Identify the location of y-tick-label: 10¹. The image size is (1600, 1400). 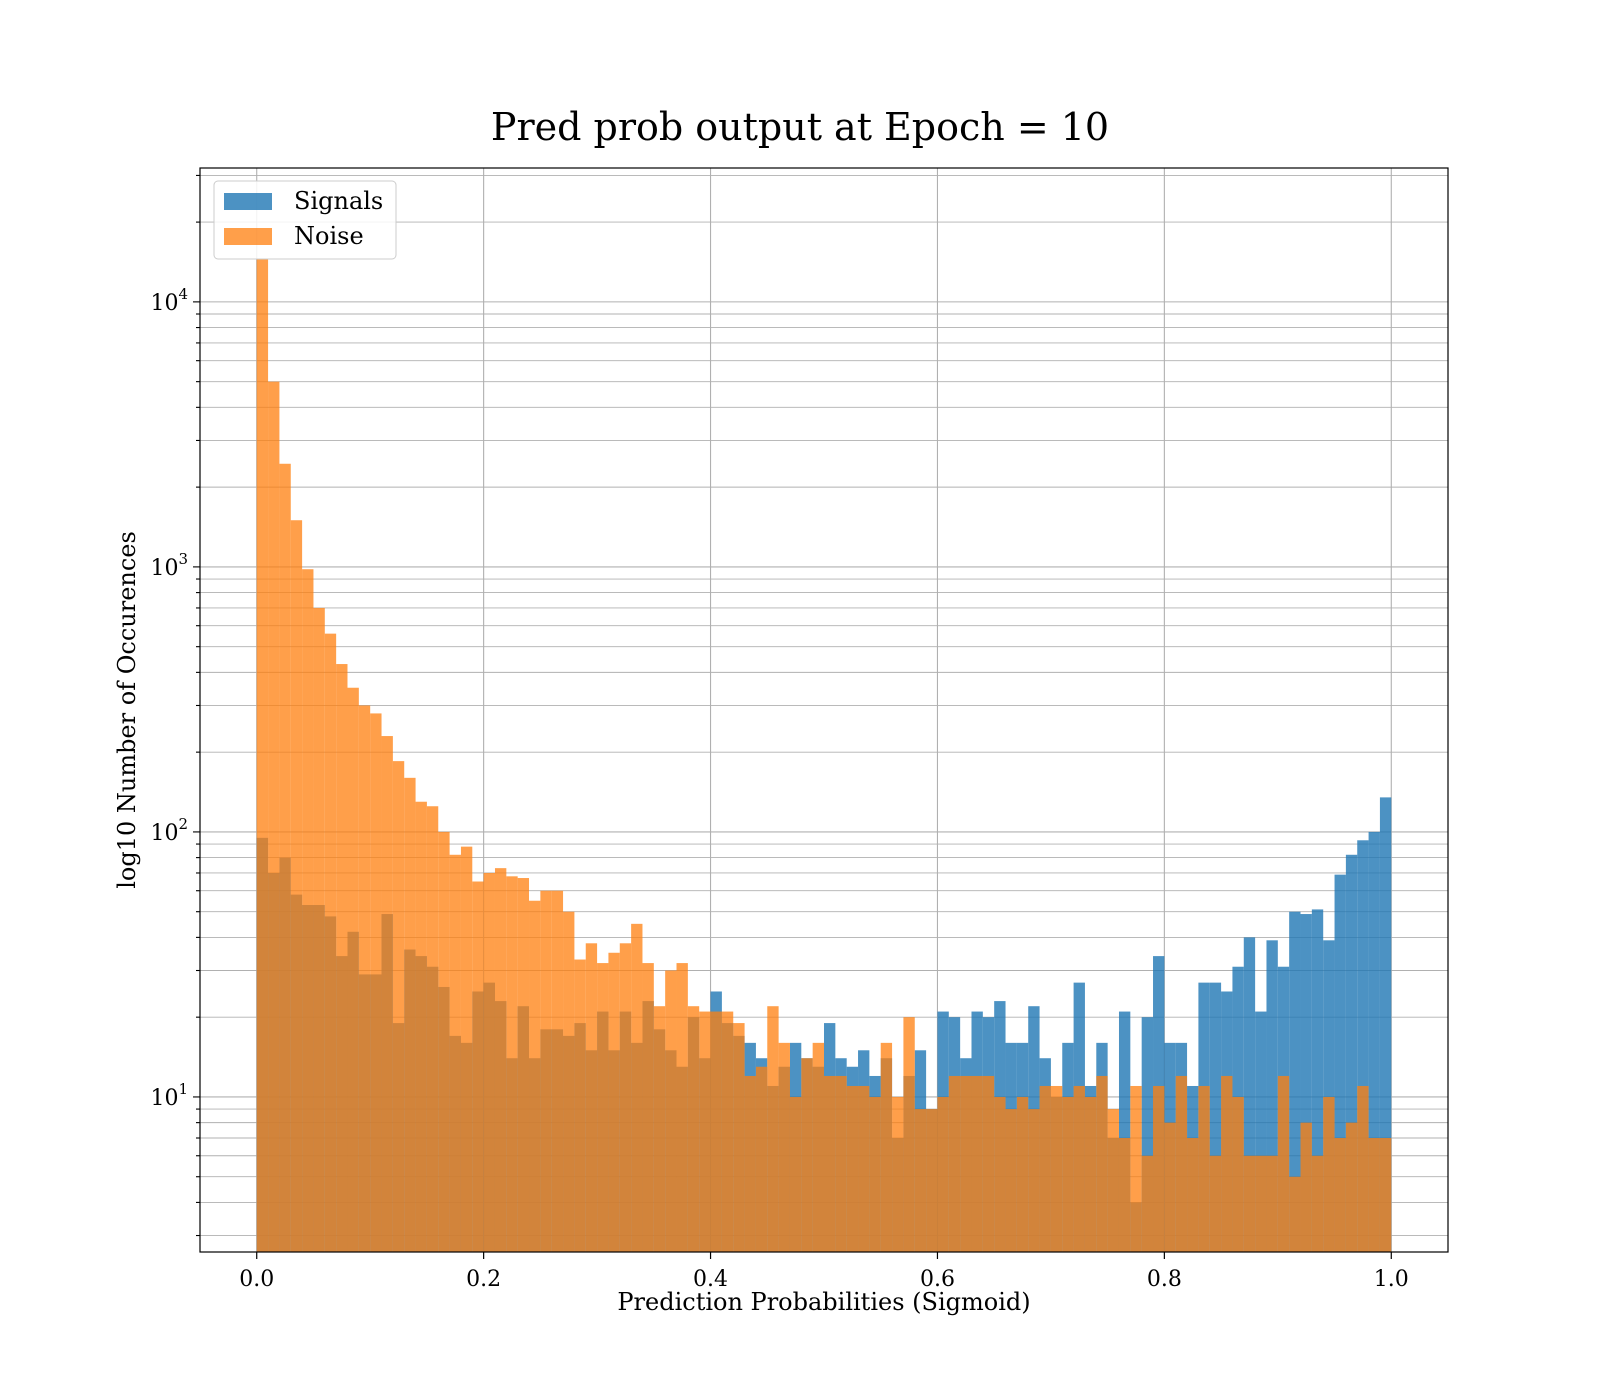
(169, 1095).